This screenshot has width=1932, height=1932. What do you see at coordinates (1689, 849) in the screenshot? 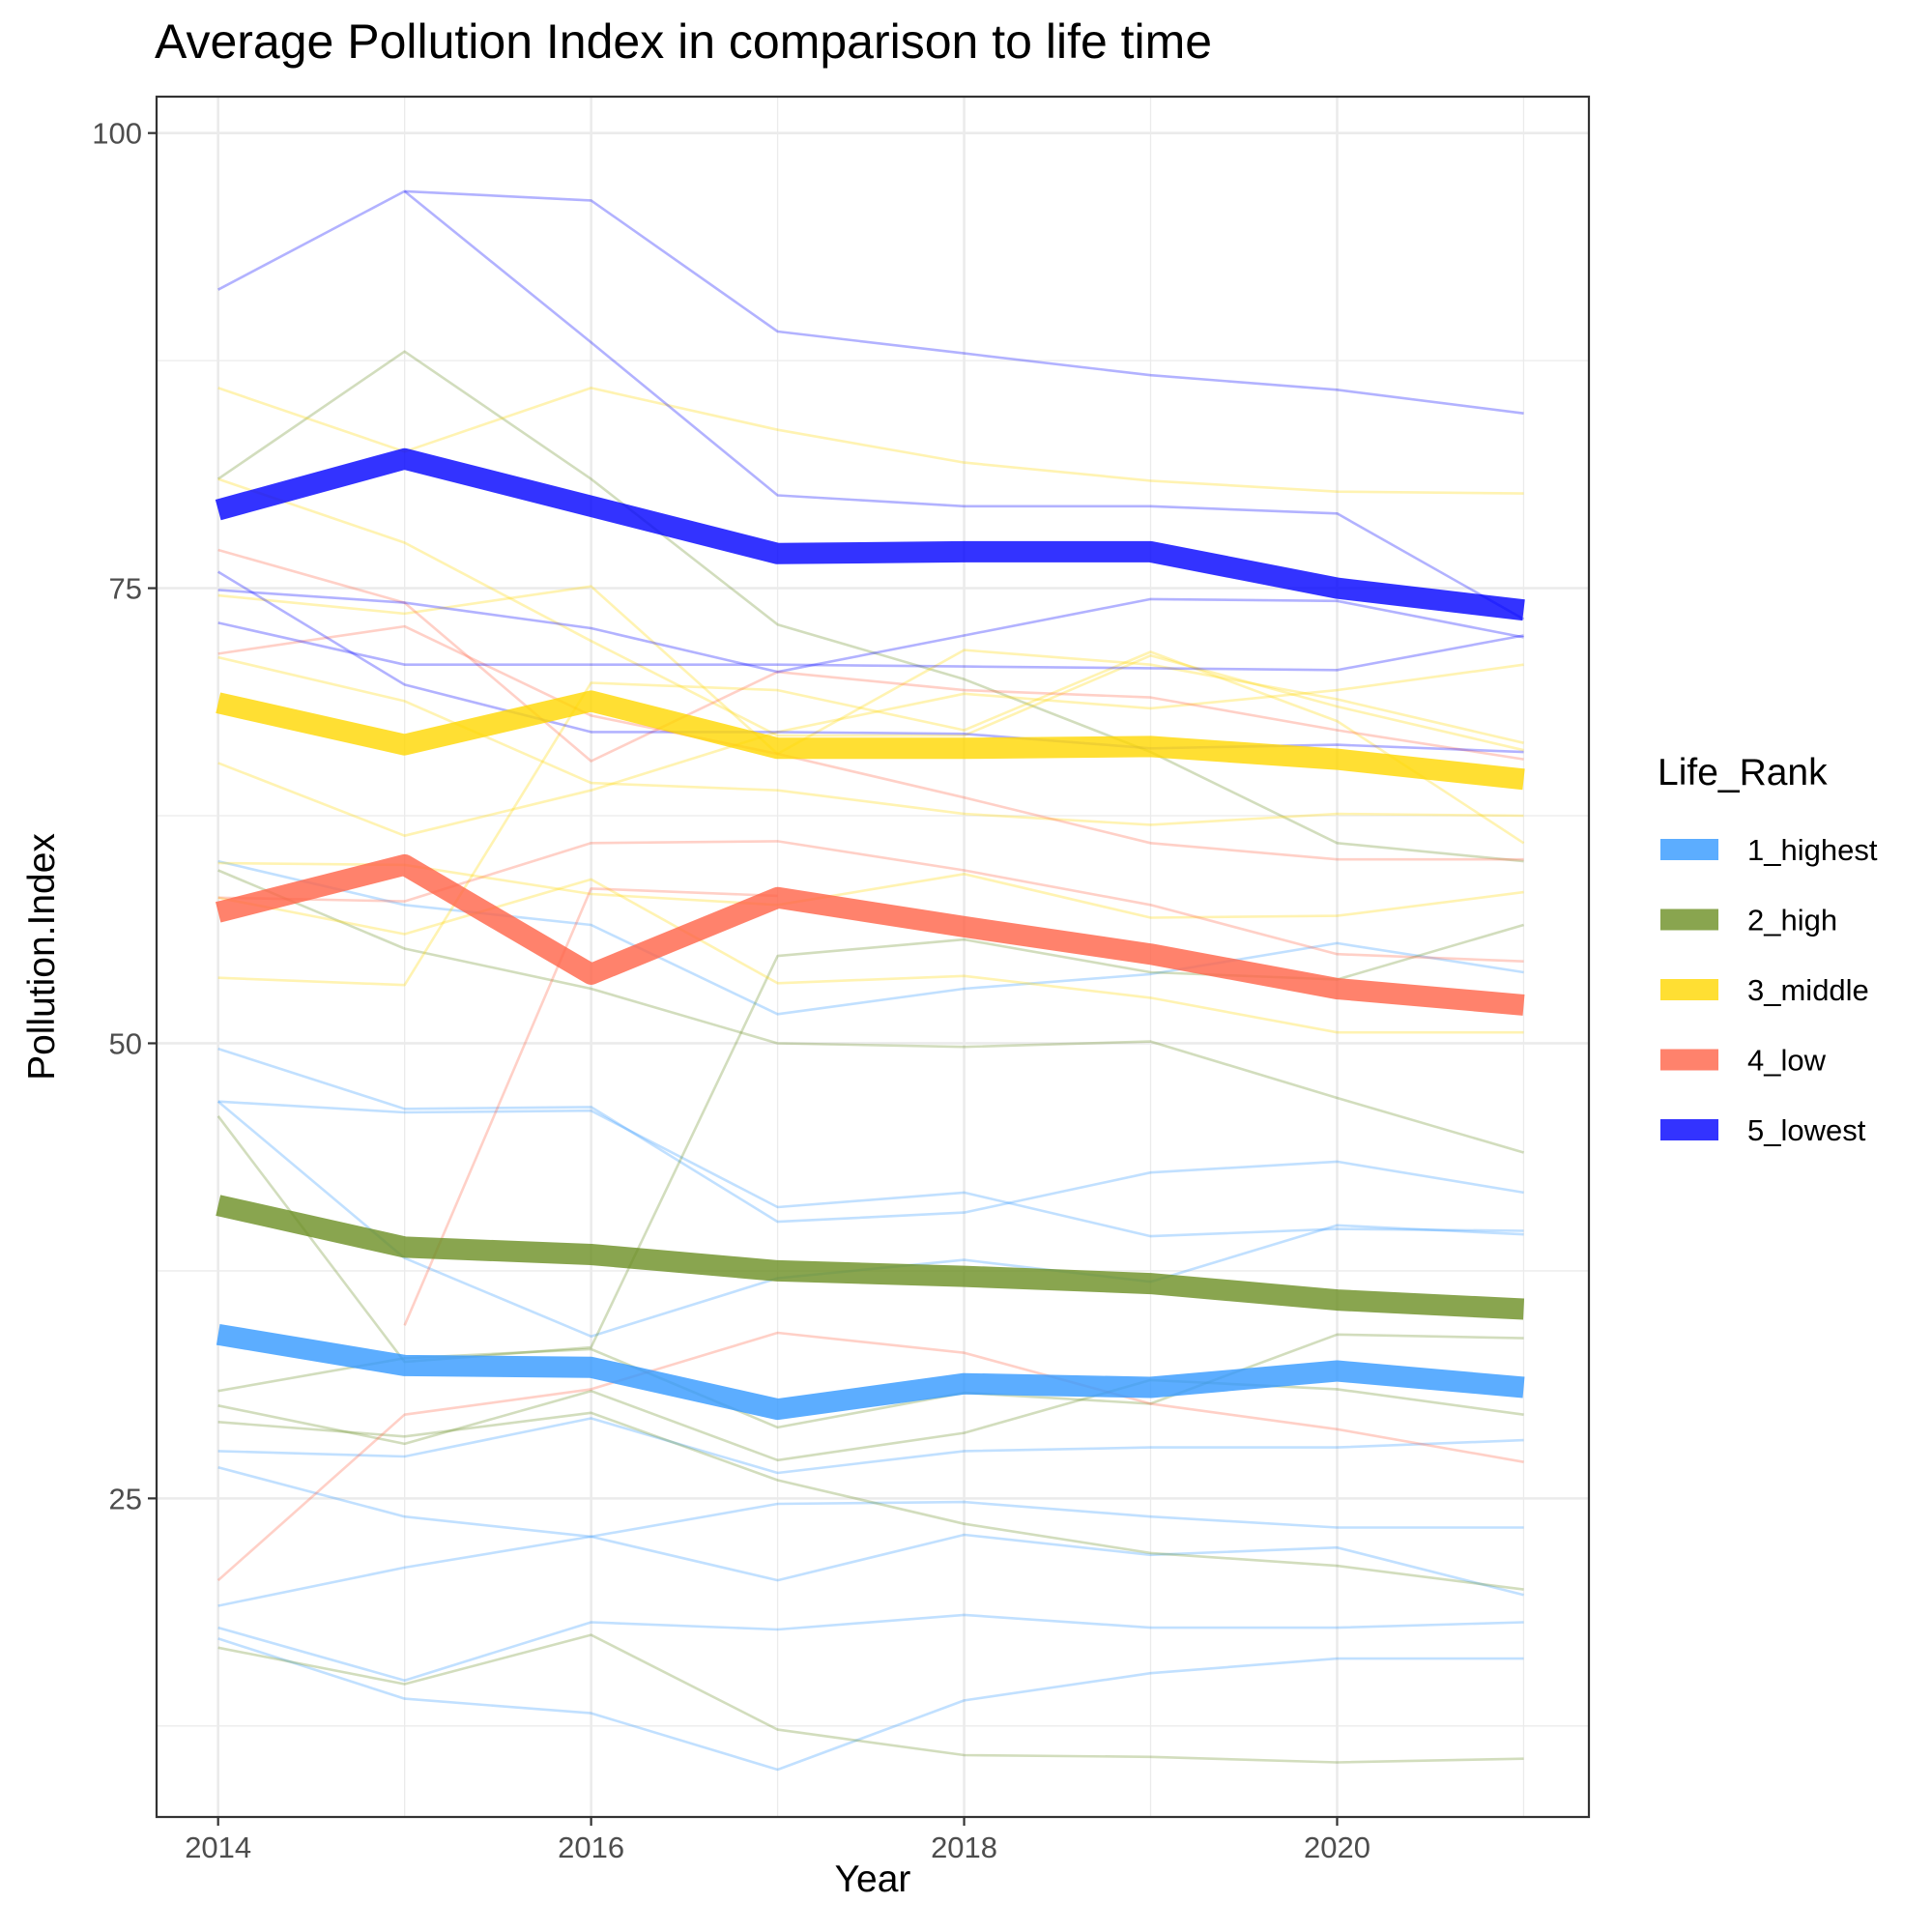
I see `legend-key-1-highest` at bounding box center [1689, 849].